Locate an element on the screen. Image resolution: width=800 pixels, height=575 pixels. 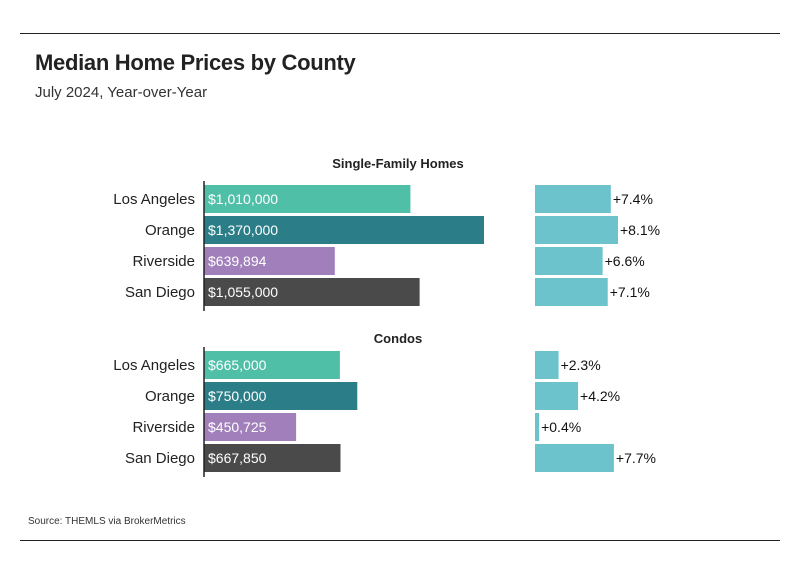
change-value-label: +7.7% is located at coordinates (636, 458).